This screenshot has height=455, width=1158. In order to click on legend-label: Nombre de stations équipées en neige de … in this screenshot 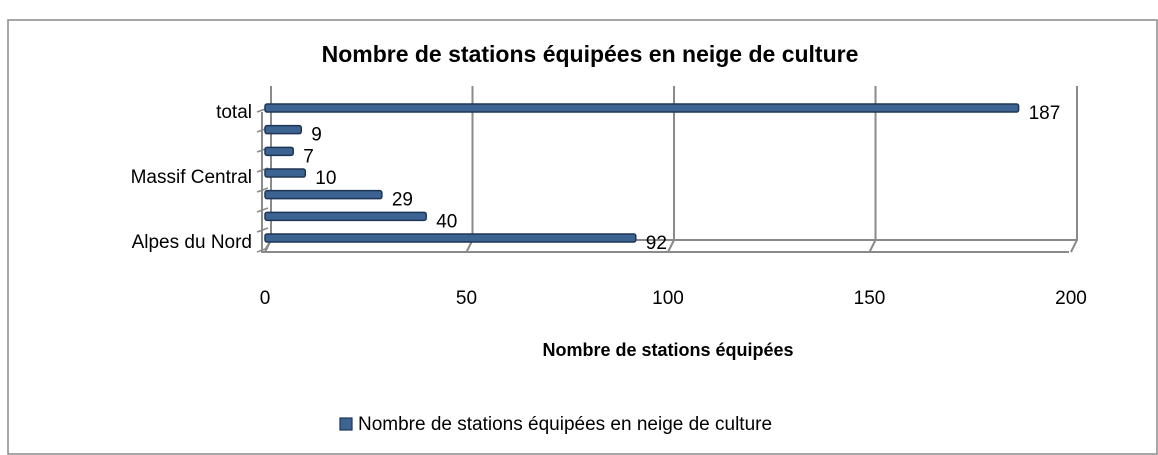, I will do `click(565, 424)`.